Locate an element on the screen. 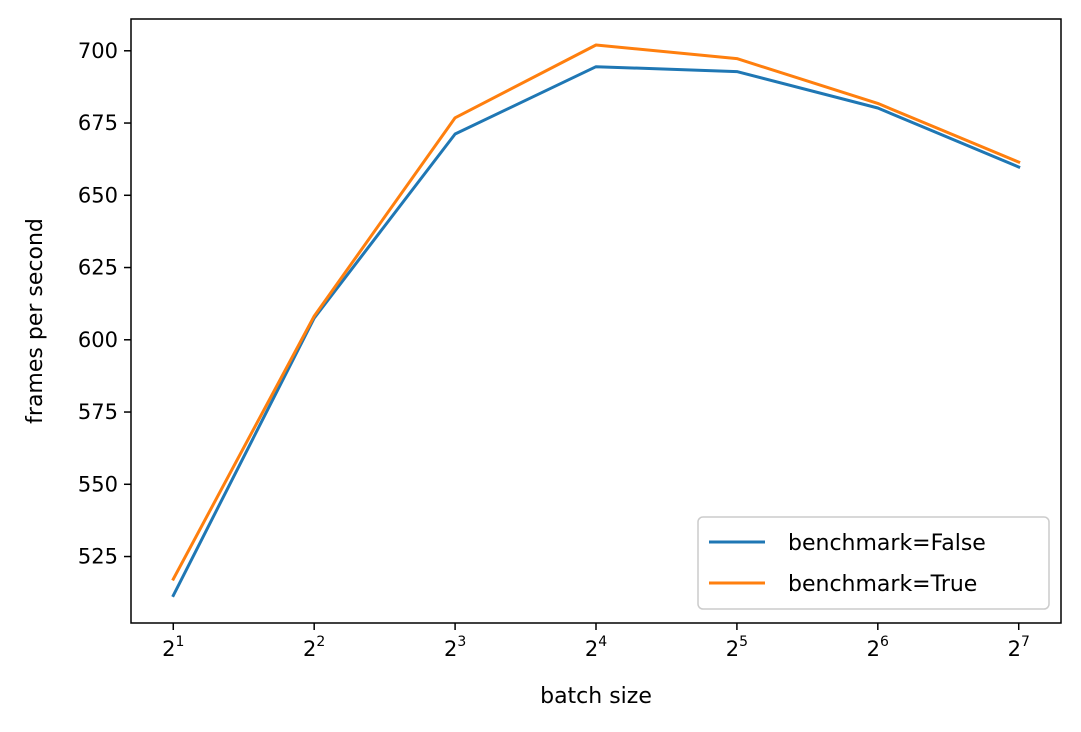 The image size is (1081, 732). x-tick-exponent: 4 is located at coordinates (602, 642).